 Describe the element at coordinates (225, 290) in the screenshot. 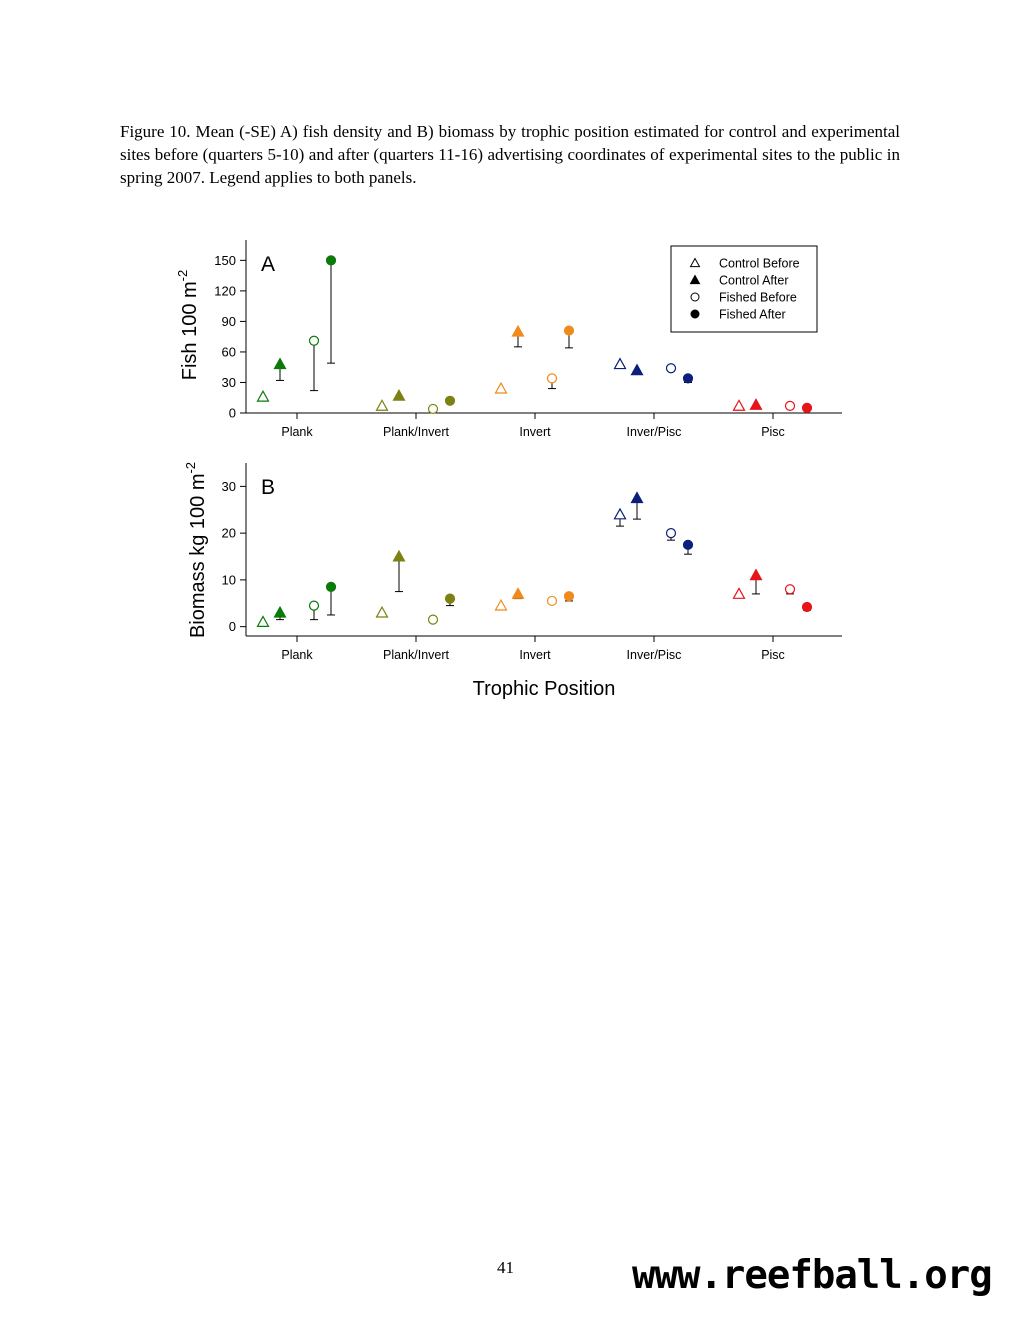

I see `y-tick-label: 120` at that location.